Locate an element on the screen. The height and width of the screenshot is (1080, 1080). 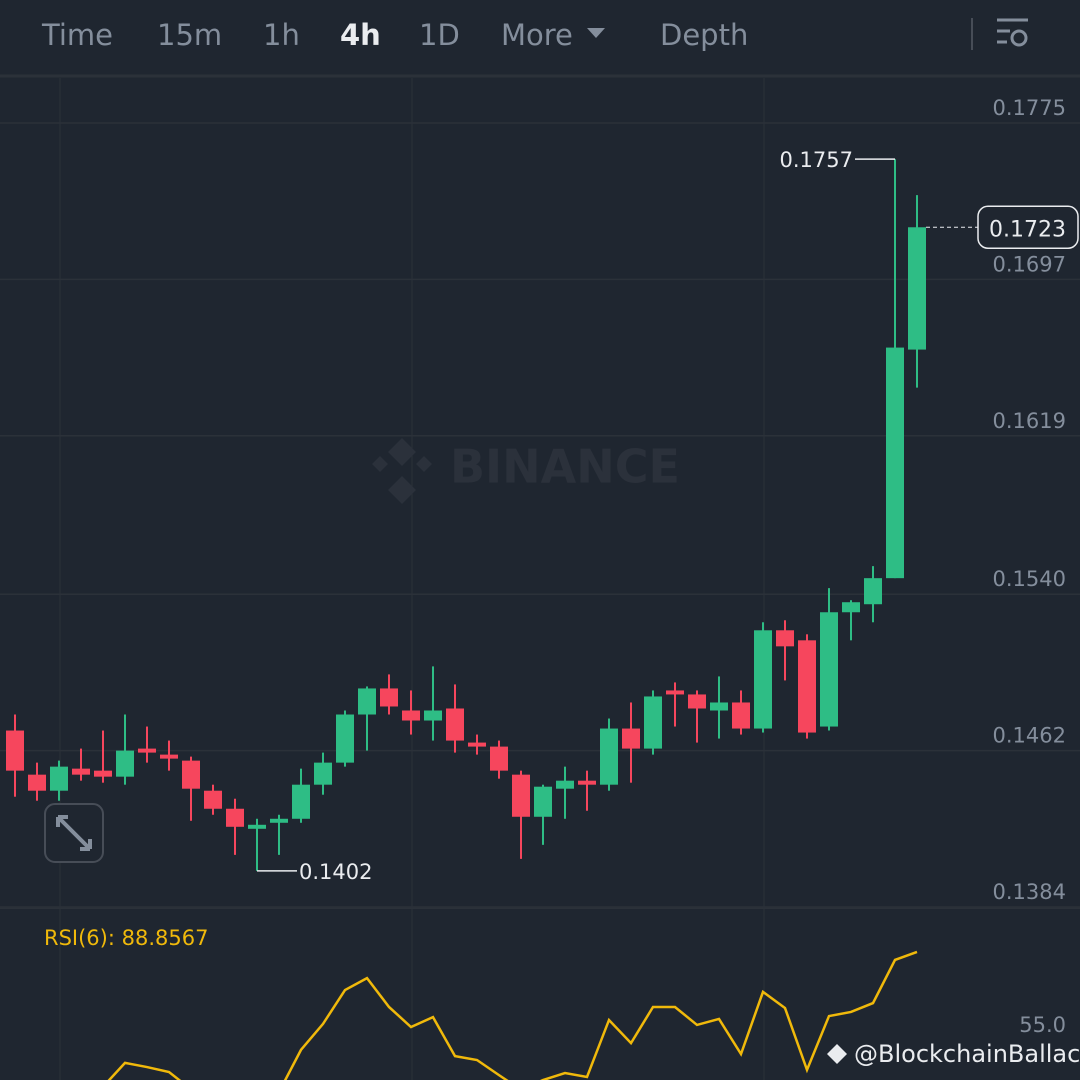
y-tick-label: 0.1384 is located at coordinates (1029, 892).